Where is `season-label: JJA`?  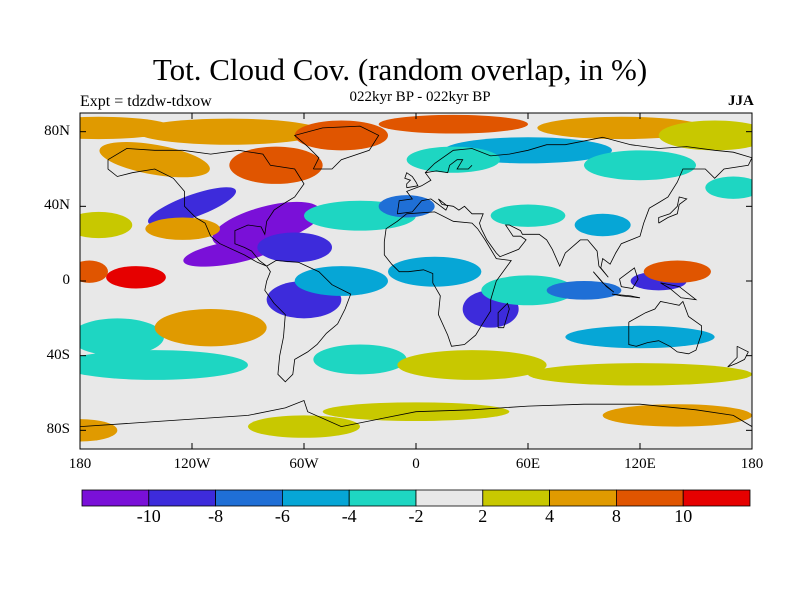 season-label: JJA is located at coordinates (741, 101).